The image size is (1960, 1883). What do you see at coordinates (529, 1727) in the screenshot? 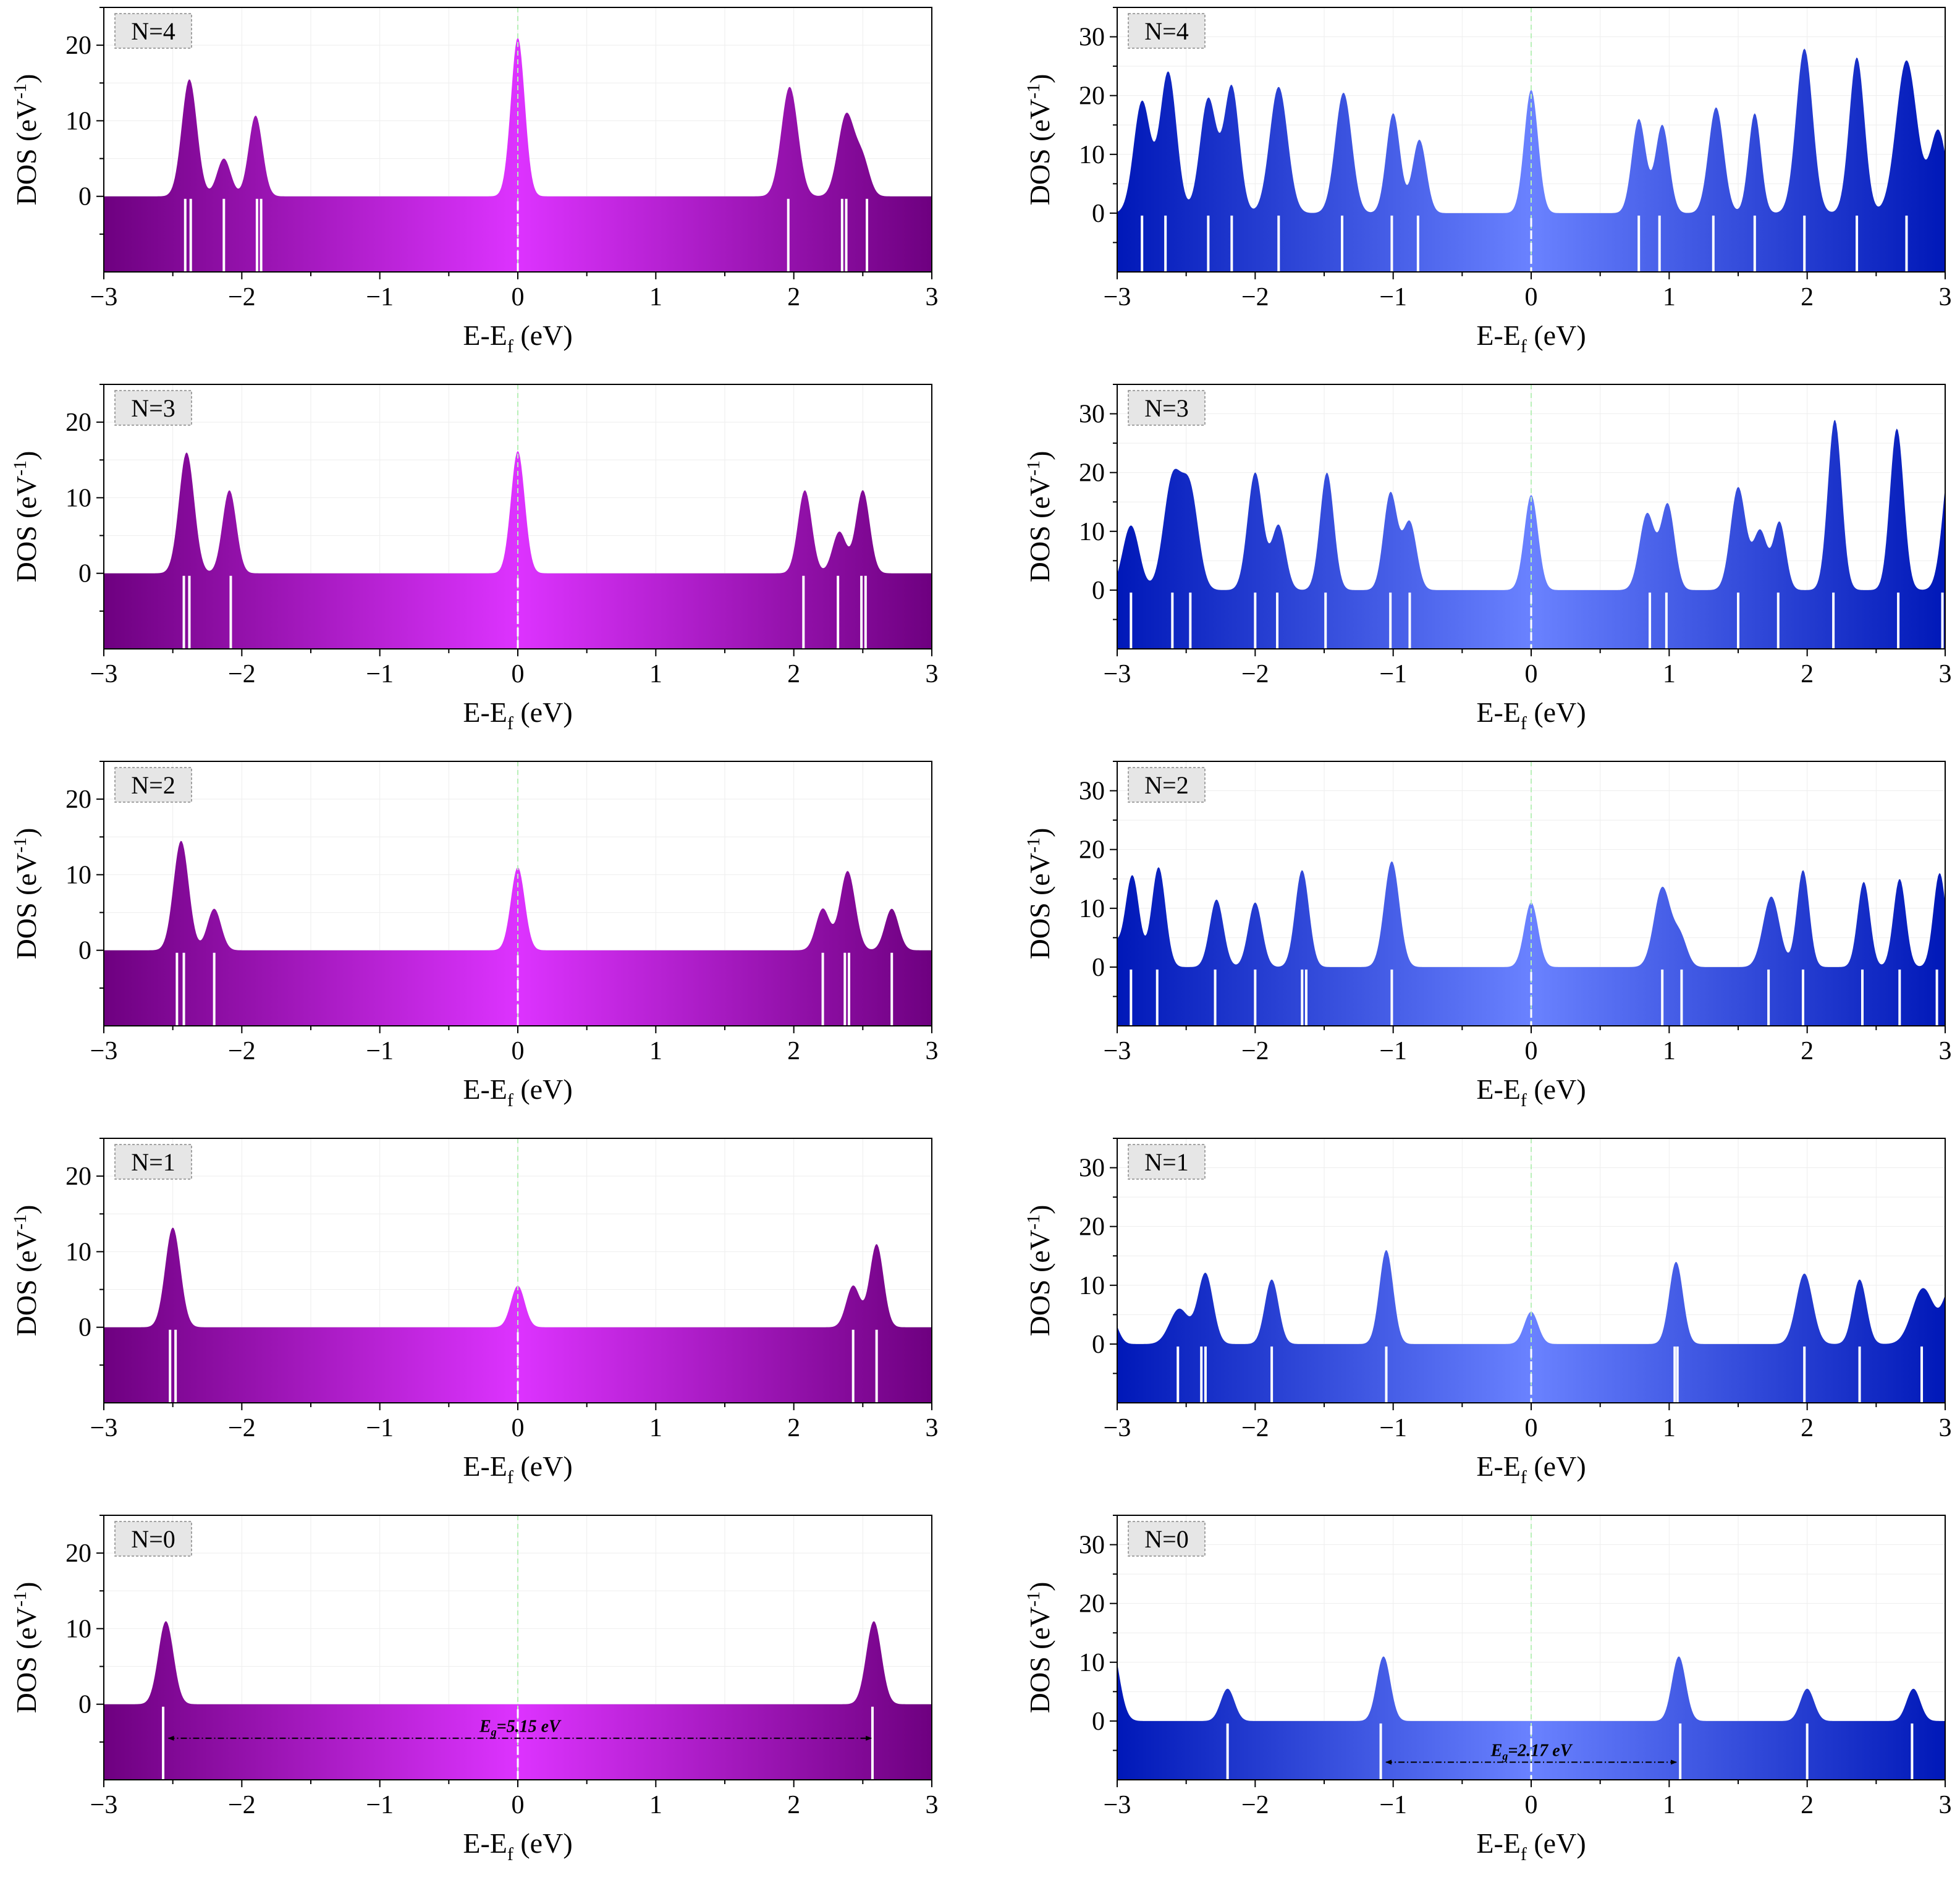
I see `band-gap-value: =5.15 eV` at bounding box center [529, 1727].